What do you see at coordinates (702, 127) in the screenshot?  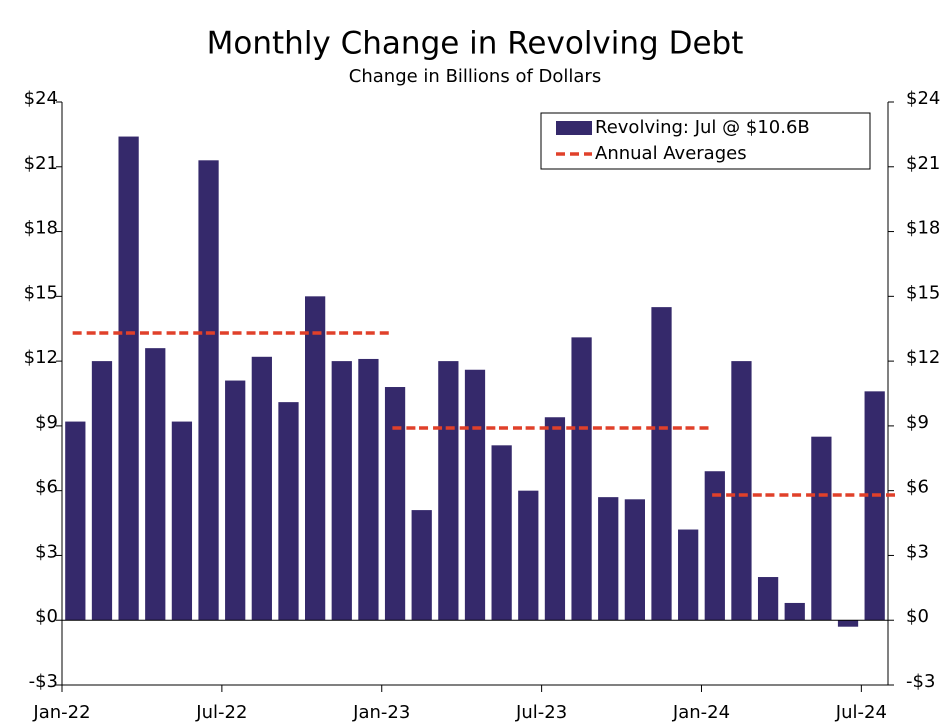 I see `legend-label: Revolving: Jul @ $10.6B` at bounding box center [702, 127].